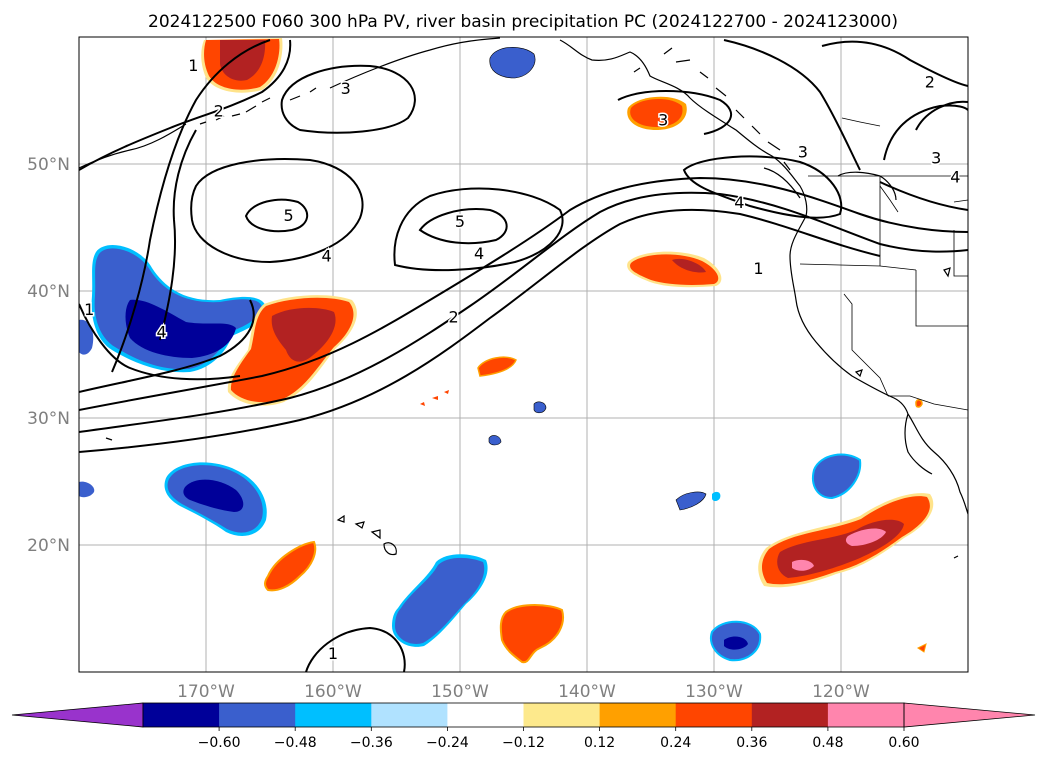 This screenshot has height=765, width=1047. What do you see at coordinates (587, 692) in the screenshot?
I see `lon-tick-label: 140°W` at bounding box center [587, 692].